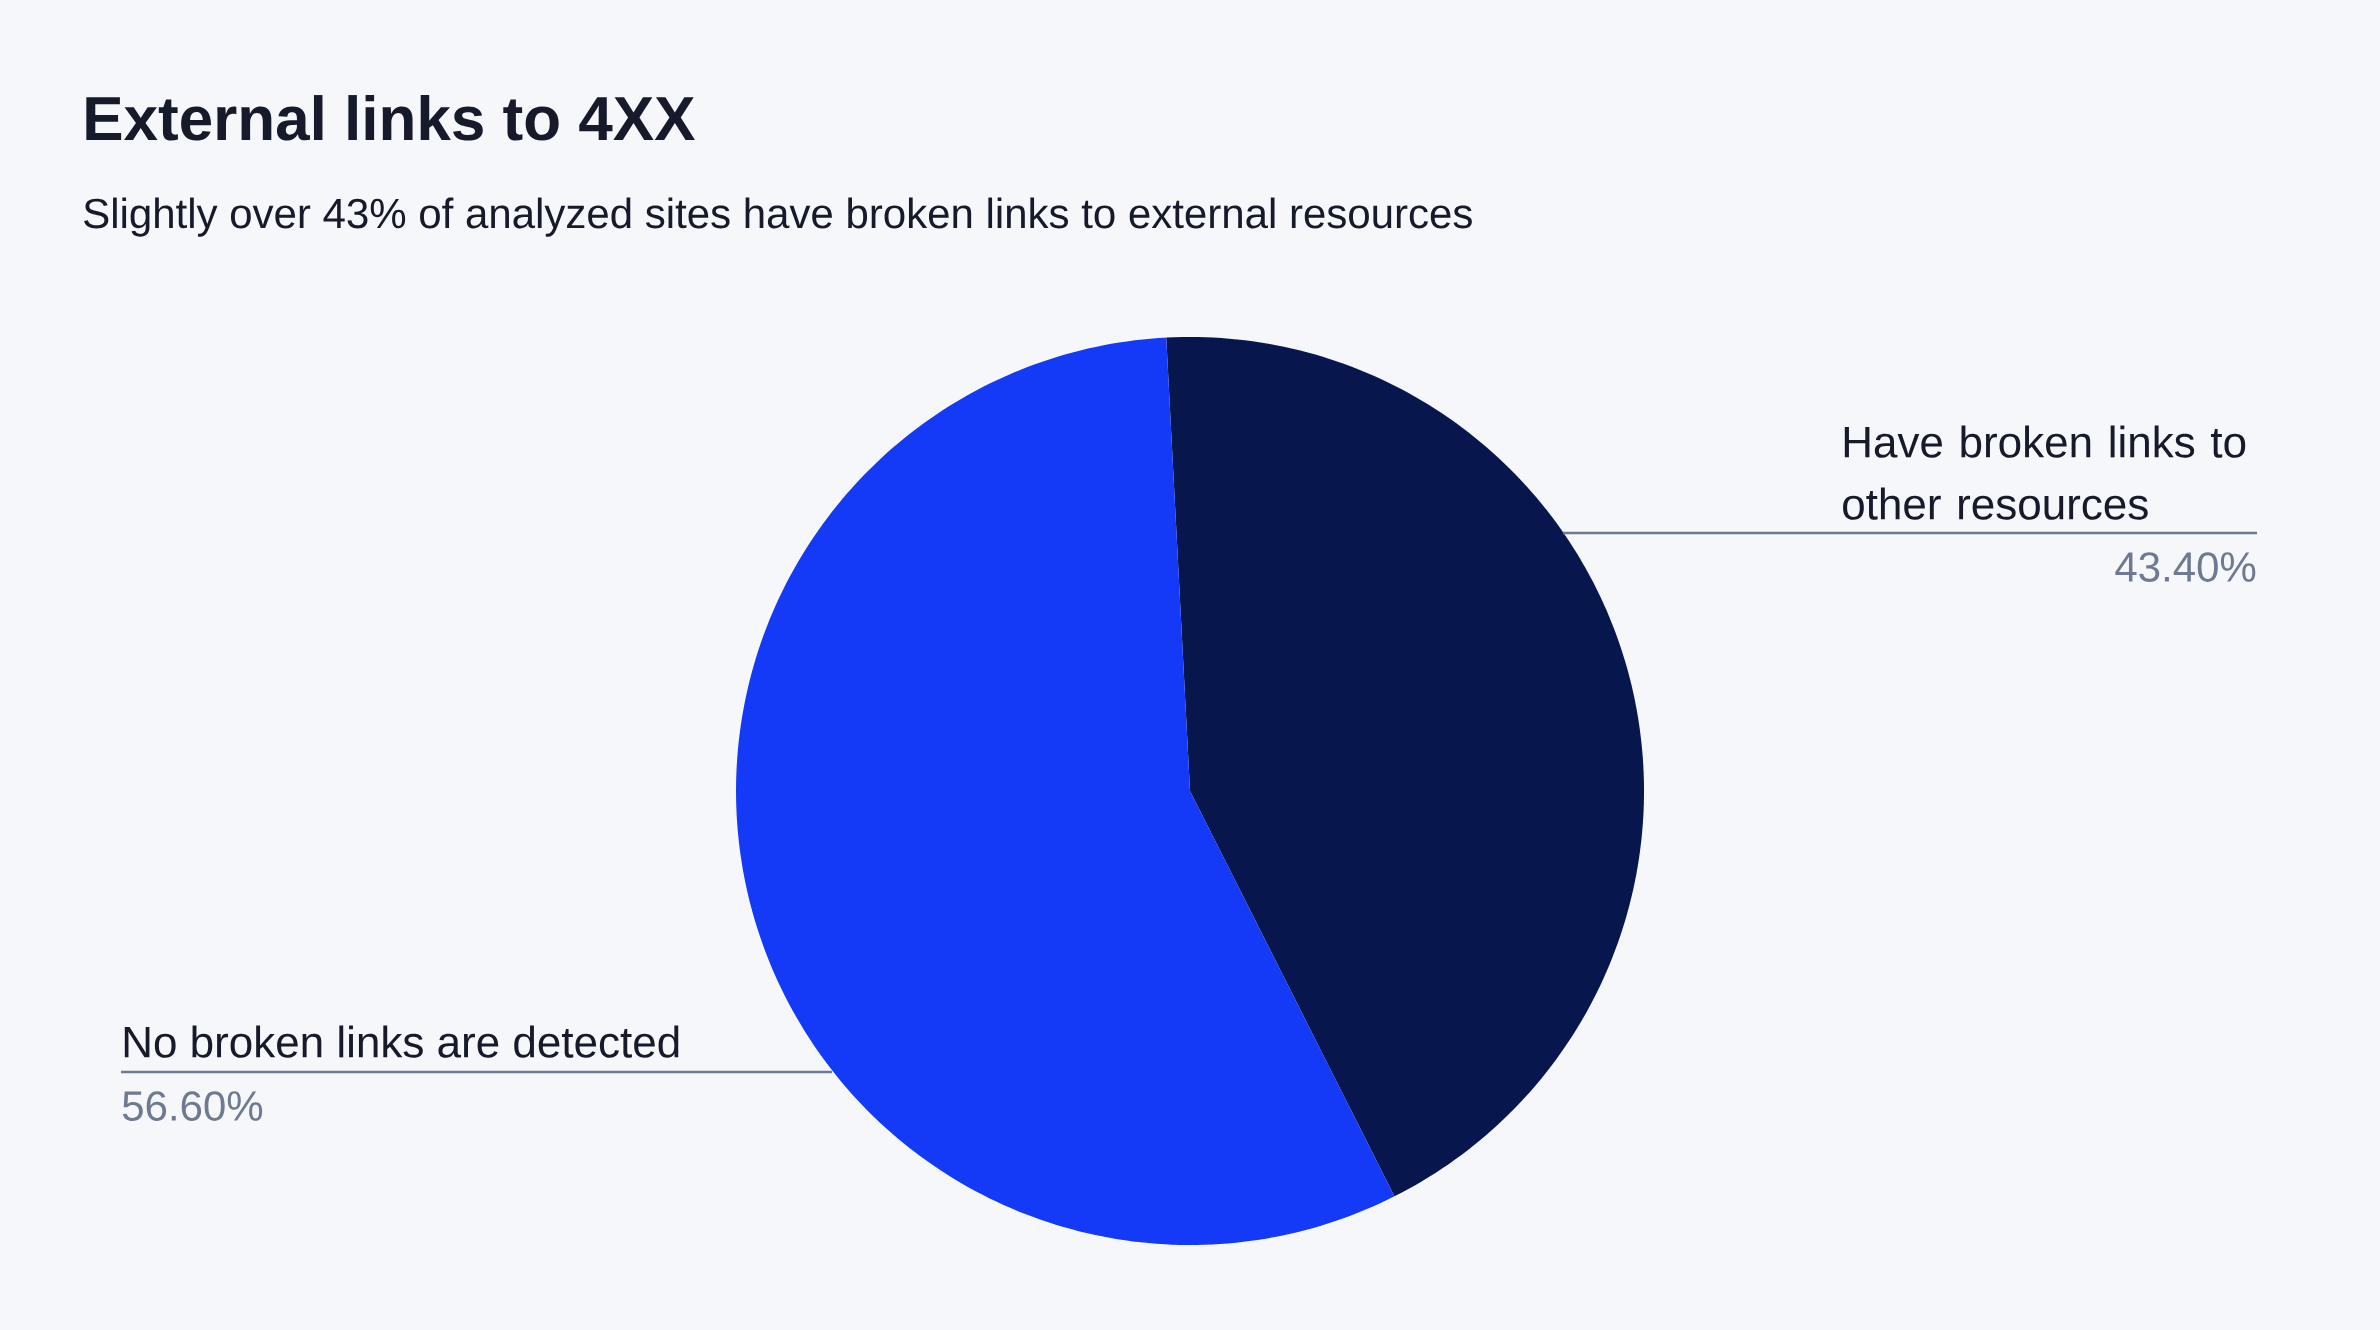 This screenshot has height=1330, width=2380. What do you see at coordinates (778, 217) in the screenshot?
I see `chart-subtitle: Slightly over 43% of analyzed sites have broken links to external resources` at bounding box center [778, 217].